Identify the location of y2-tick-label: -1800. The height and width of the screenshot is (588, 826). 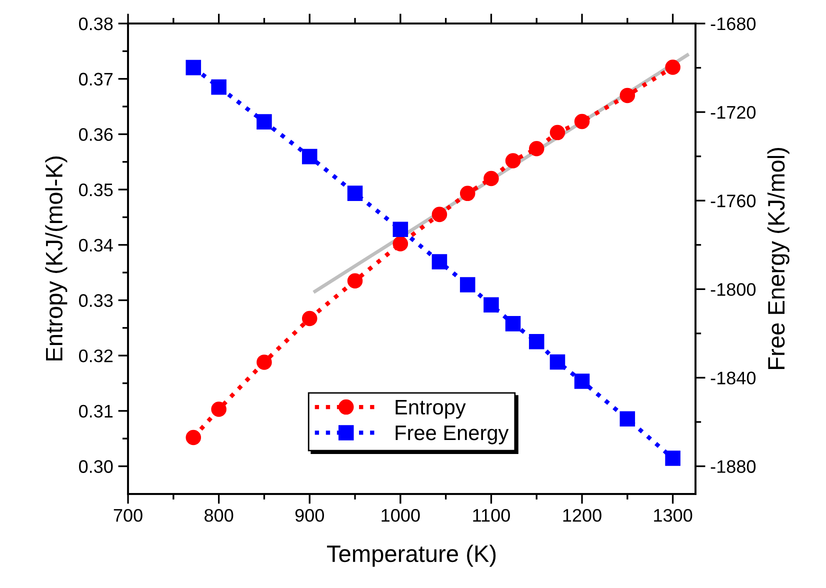
(733, 289).